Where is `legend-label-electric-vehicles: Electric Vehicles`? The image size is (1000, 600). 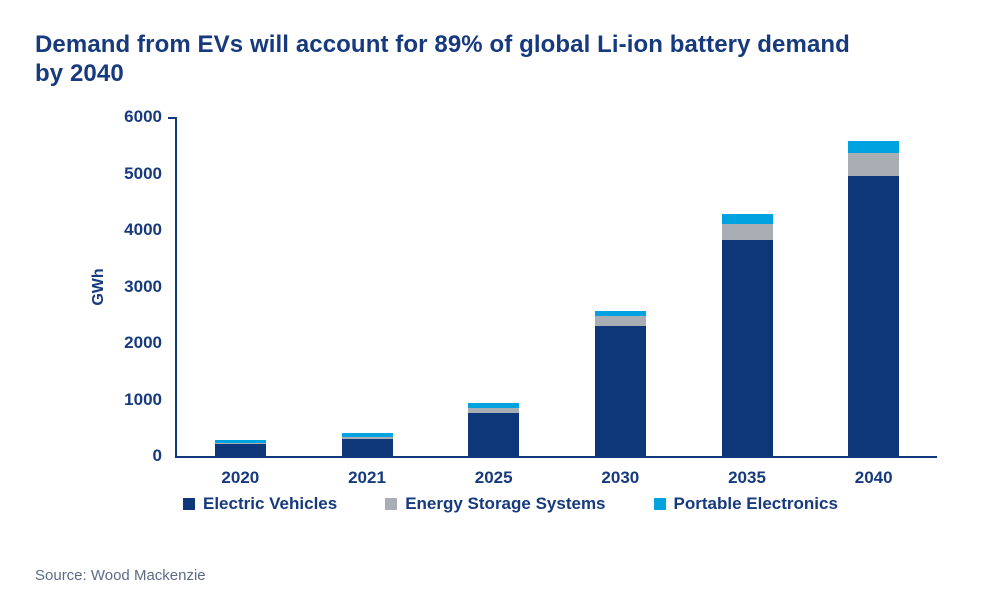 legend-label-electric-vehicles: Electric Vehicles is located at coordinates (270, 503).